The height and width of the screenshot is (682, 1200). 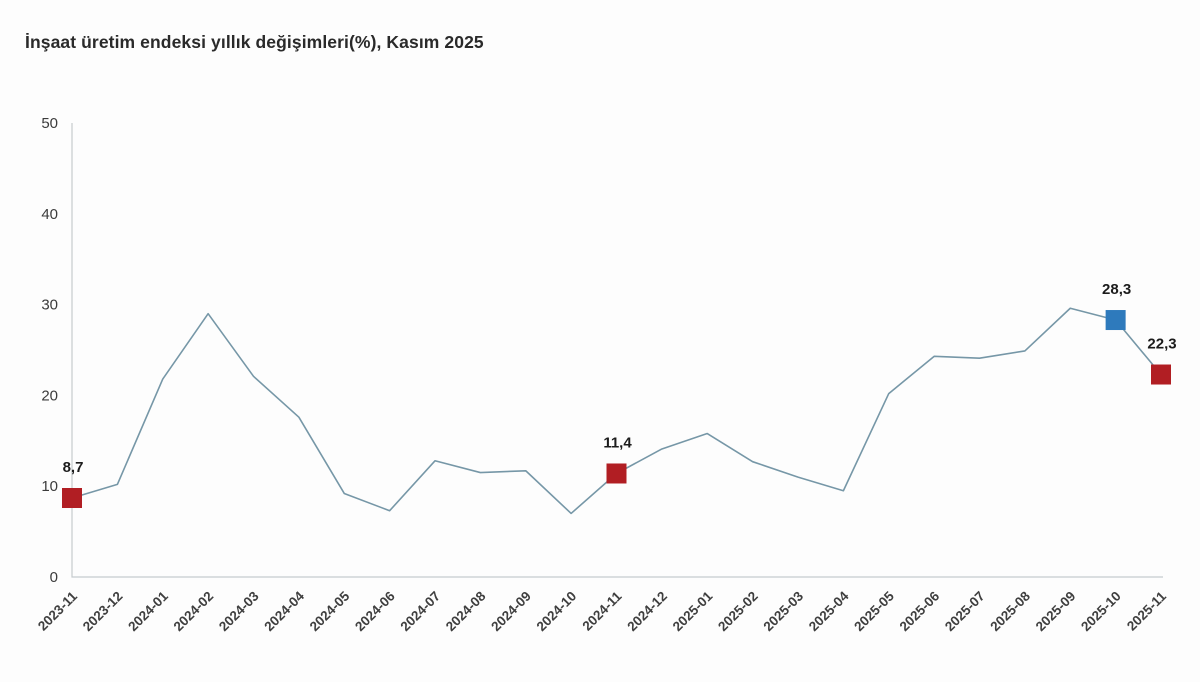 I want to click on y-axis-tick-label: 30, so click(x=49, y=305).